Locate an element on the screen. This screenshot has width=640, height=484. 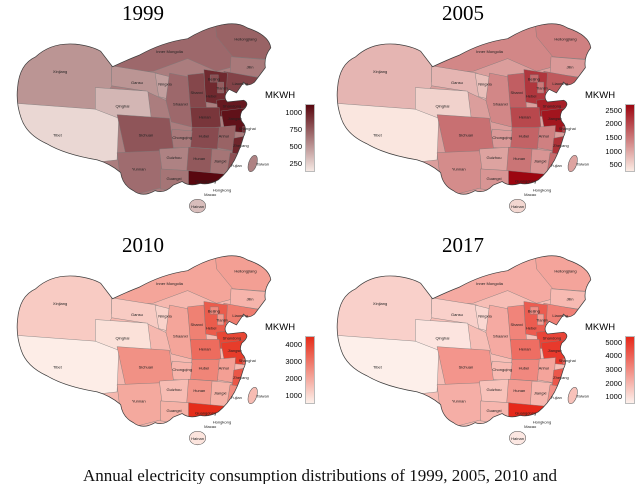
legend-body: 2500 2000 1500 1000 500 is located at coordinates (610, 138).